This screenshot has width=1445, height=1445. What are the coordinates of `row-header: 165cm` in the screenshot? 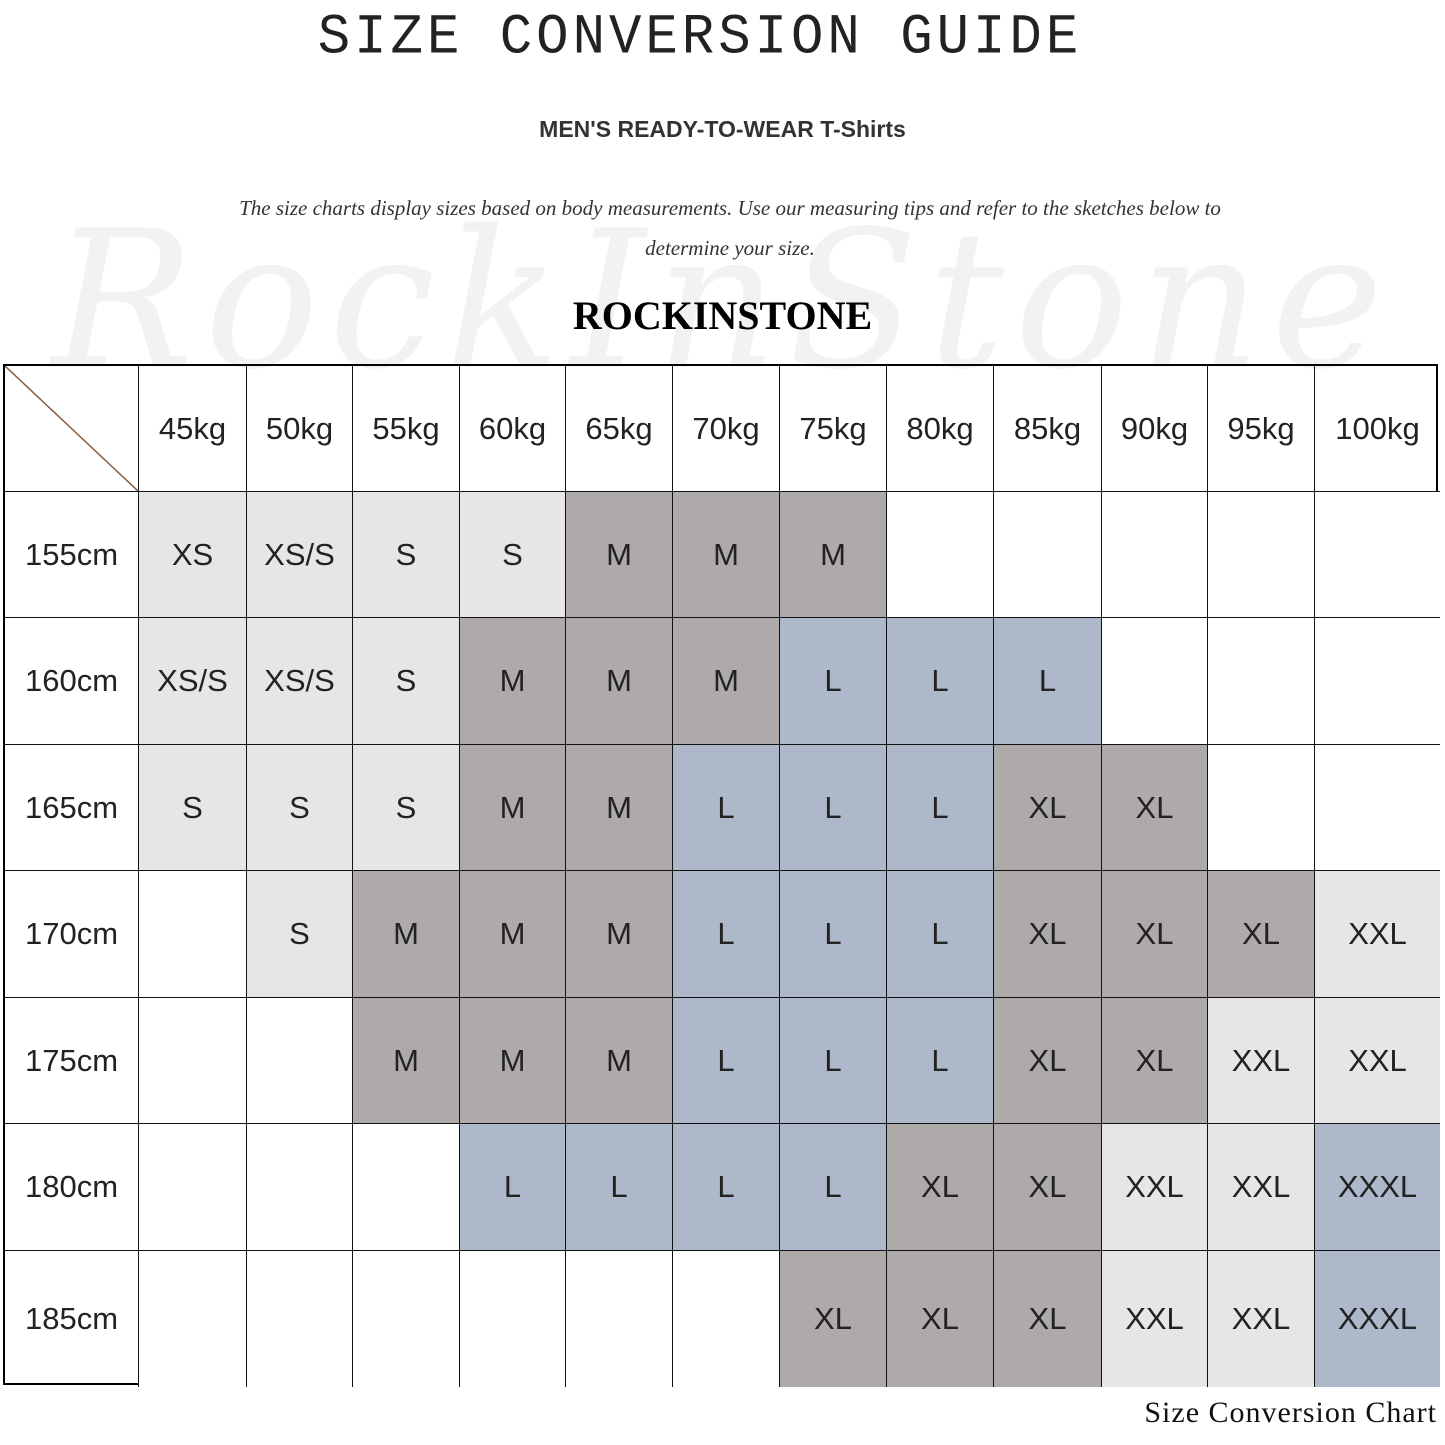 It's located at (72, 808).